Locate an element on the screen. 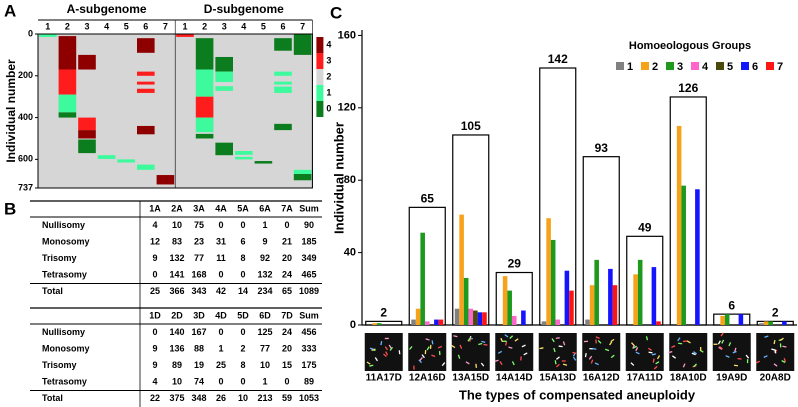  column-label: 3 is located at coordinates (224, 26).